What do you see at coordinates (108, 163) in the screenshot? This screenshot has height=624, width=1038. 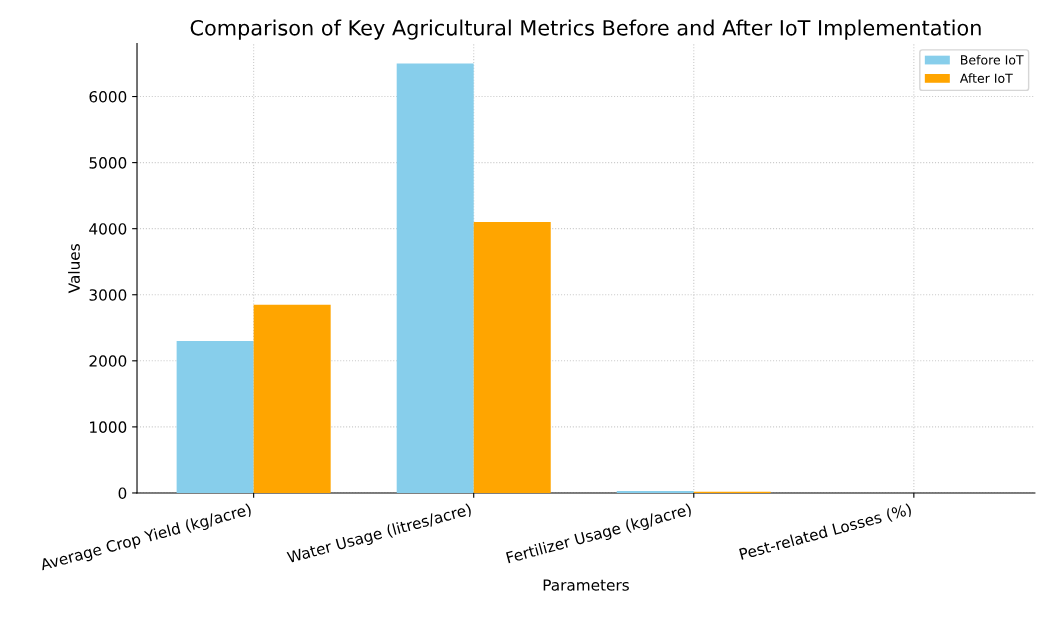 I see `y-tick-label: 5000` at bounding box center [108, 163].